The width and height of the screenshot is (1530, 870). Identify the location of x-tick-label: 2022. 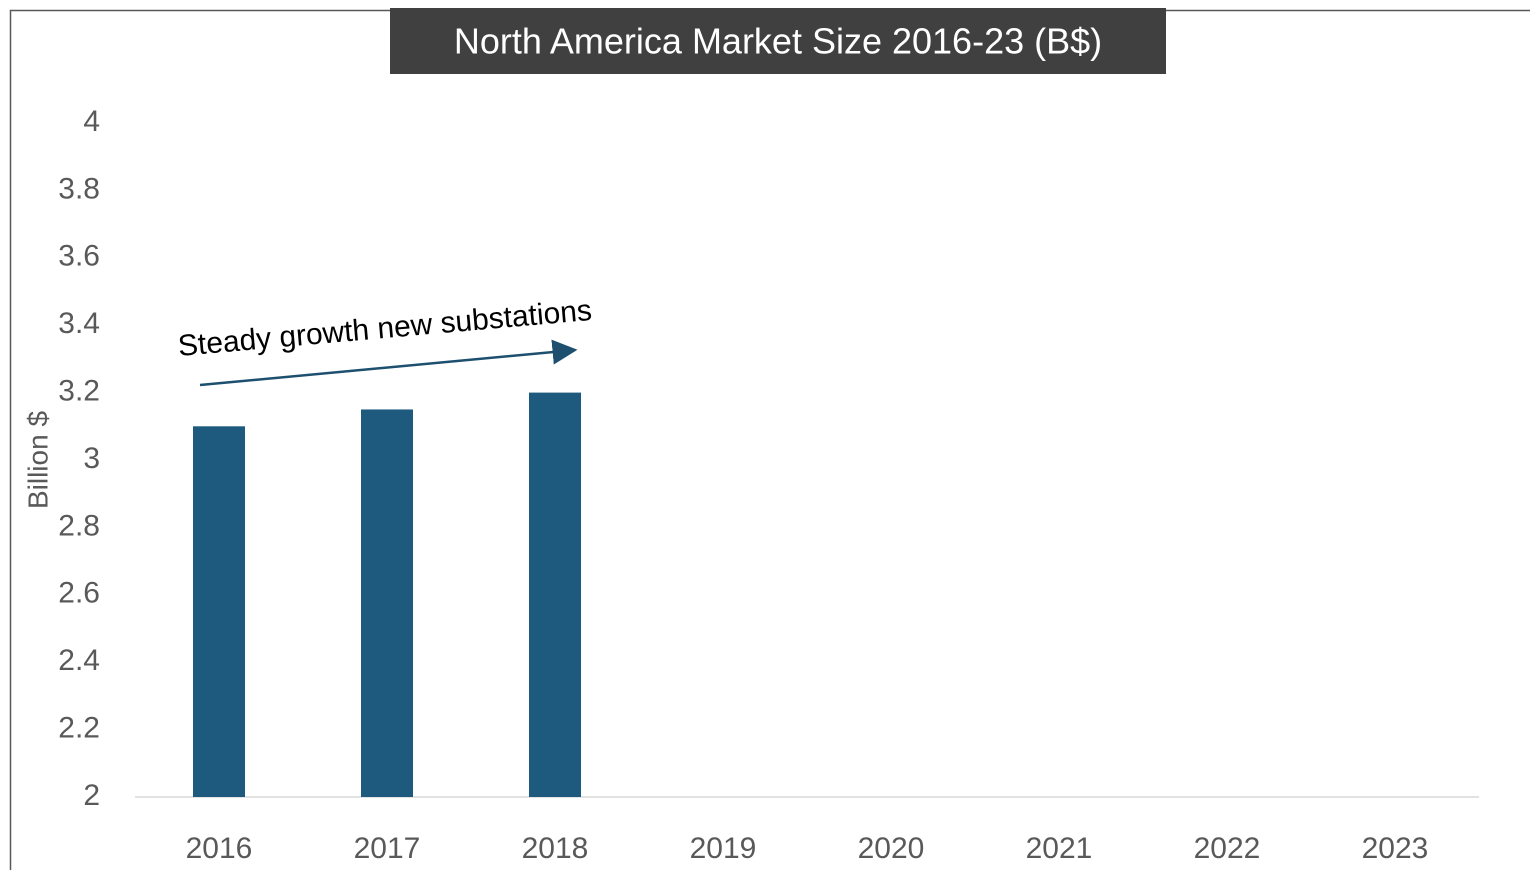
(1227, 848).